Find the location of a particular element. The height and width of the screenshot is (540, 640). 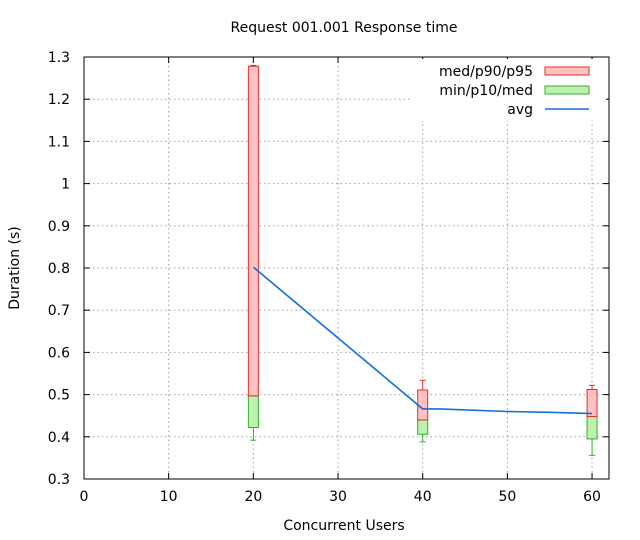

y-tick-label: 1.3 is located at coordinates (59, 58).